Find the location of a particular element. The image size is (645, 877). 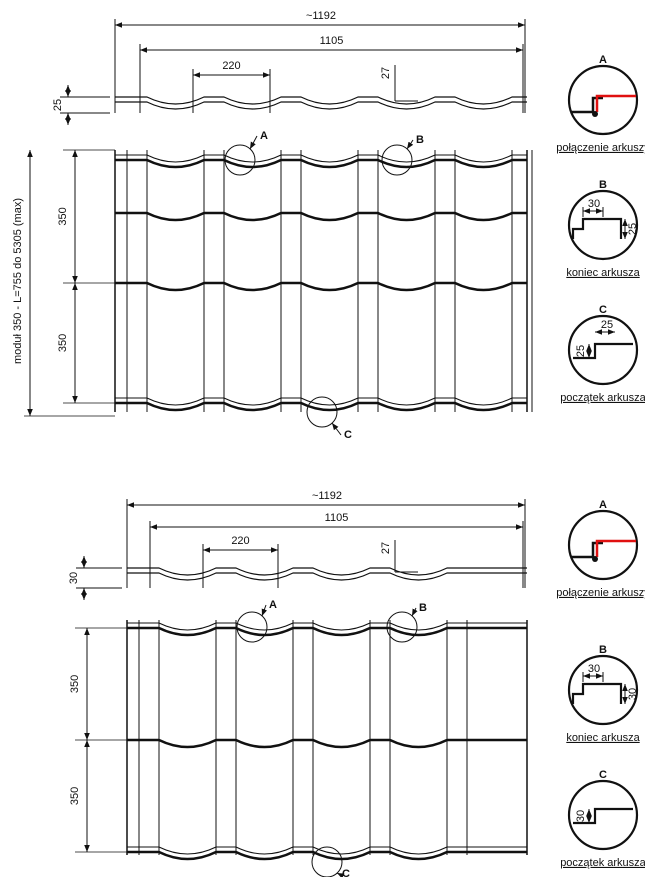

profile-height: 25 is located at coordinates (58, 105).